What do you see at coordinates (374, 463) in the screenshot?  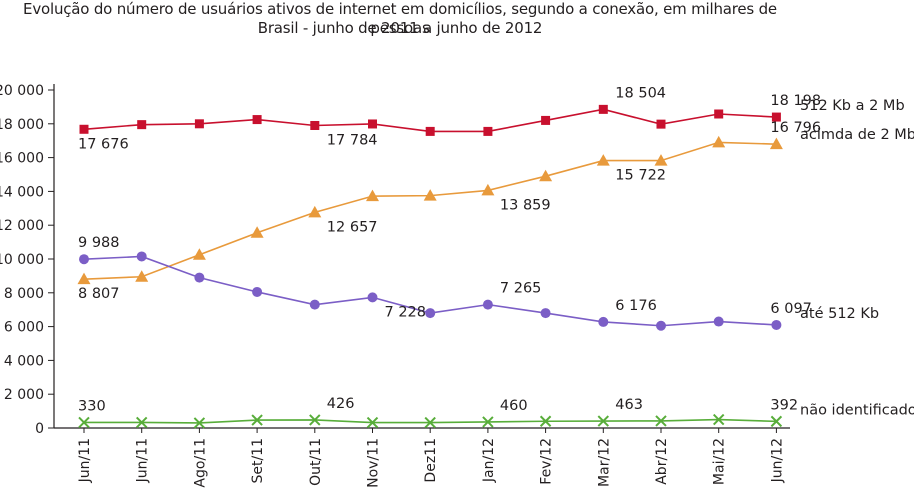 I see `x-tick-label: Nov/11` at bounding box center [374, 463].